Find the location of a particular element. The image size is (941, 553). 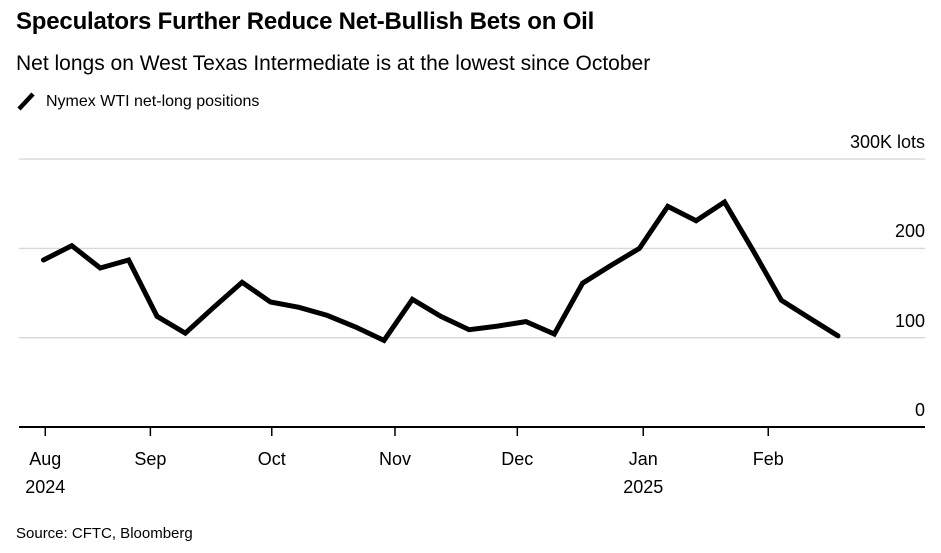

y-axis-label: 0 is located at coordinates (919, 410).